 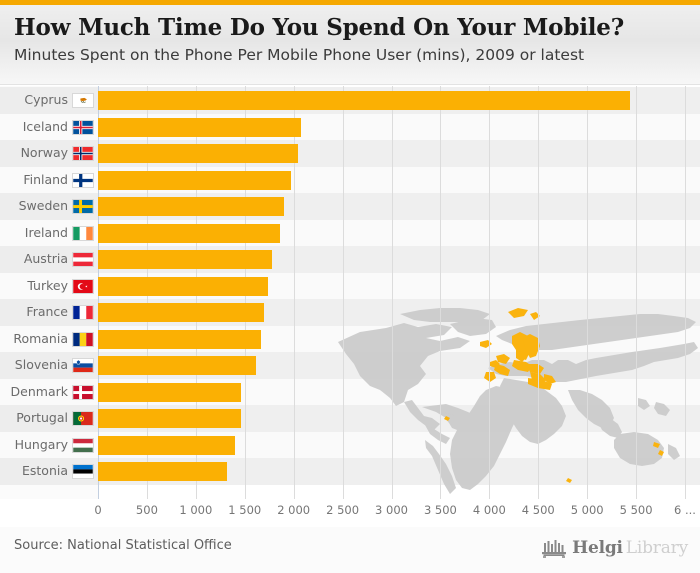 What do you see at coordinates (41, 364) in the screenshot?
I see `category-label: Slovenia` at bounding box center [41, 364].